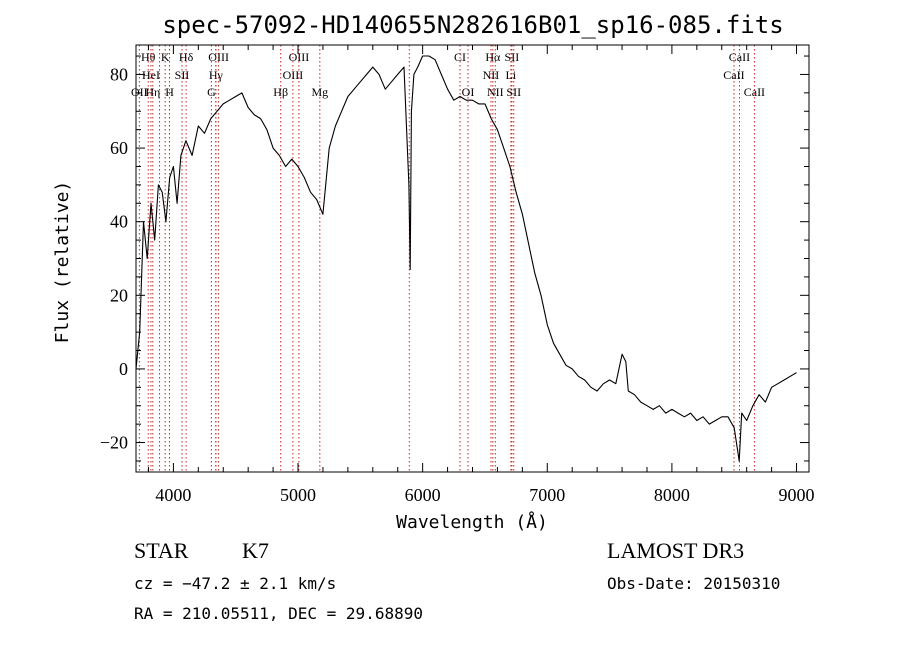 The height and width of the screenshot is (649, 900). I want to click on x-tick-label: 4000, so click(173, 495).